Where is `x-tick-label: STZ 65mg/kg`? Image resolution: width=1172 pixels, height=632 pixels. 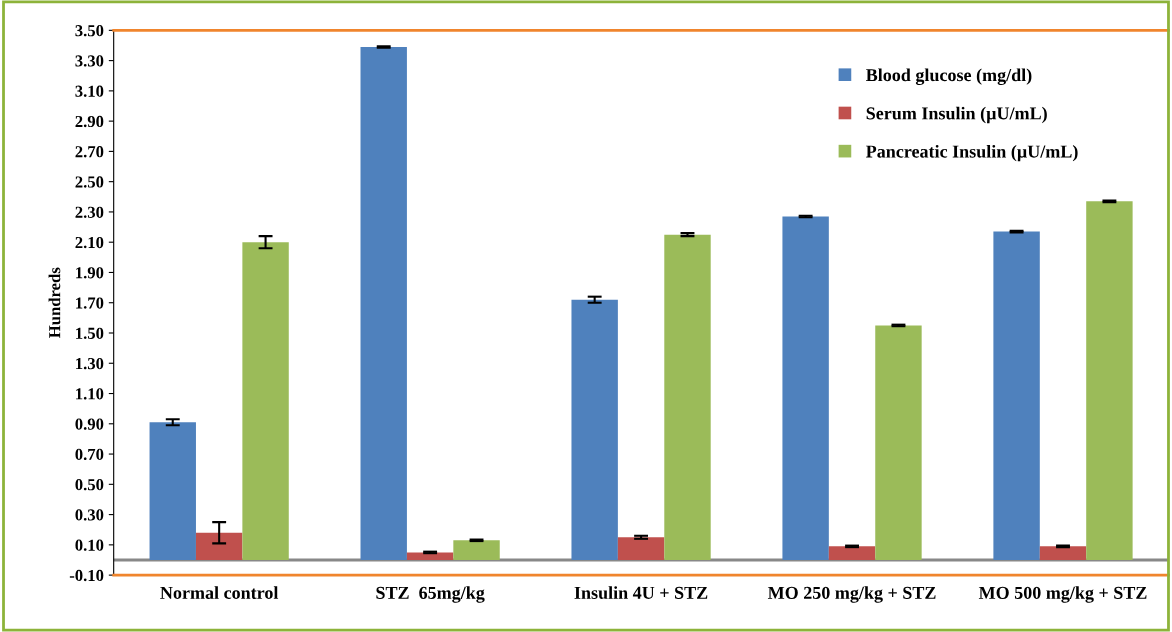
x-tick-label: STZ 65mg/kg is located at coordinates (430, 594).